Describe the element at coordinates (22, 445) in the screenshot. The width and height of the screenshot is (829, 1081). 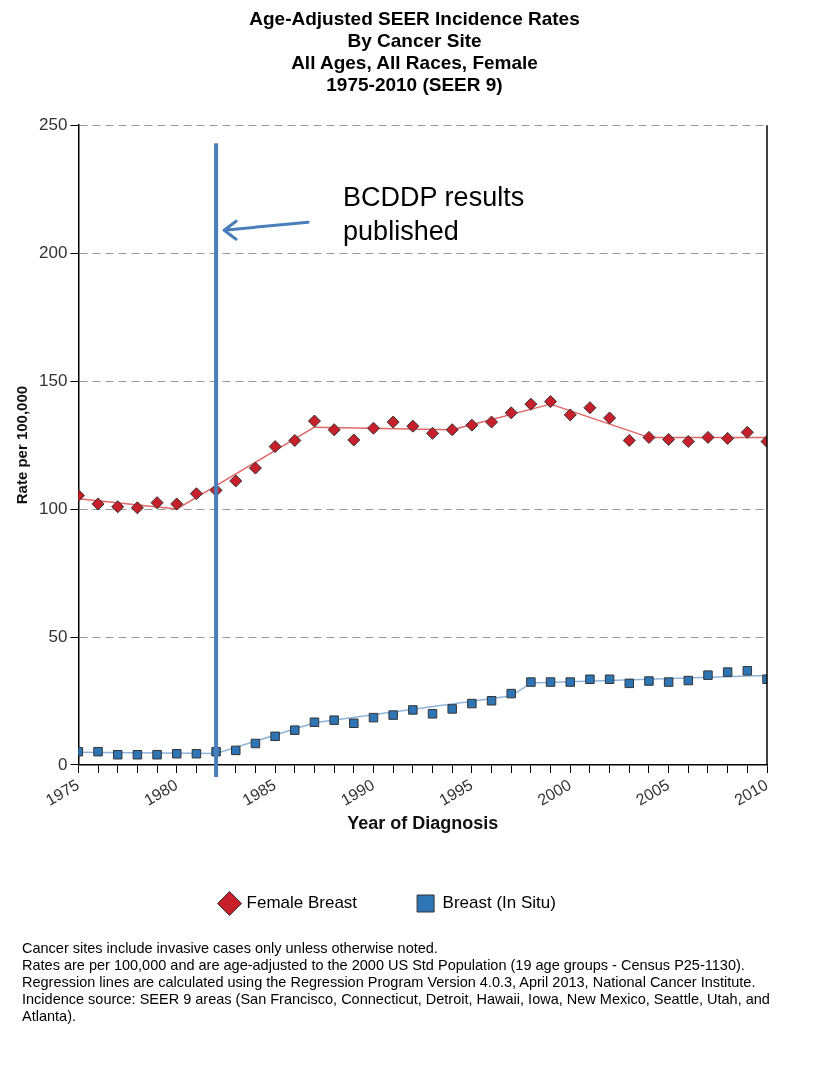
I see `y-axis-title: Rate per 100,000` at that location.